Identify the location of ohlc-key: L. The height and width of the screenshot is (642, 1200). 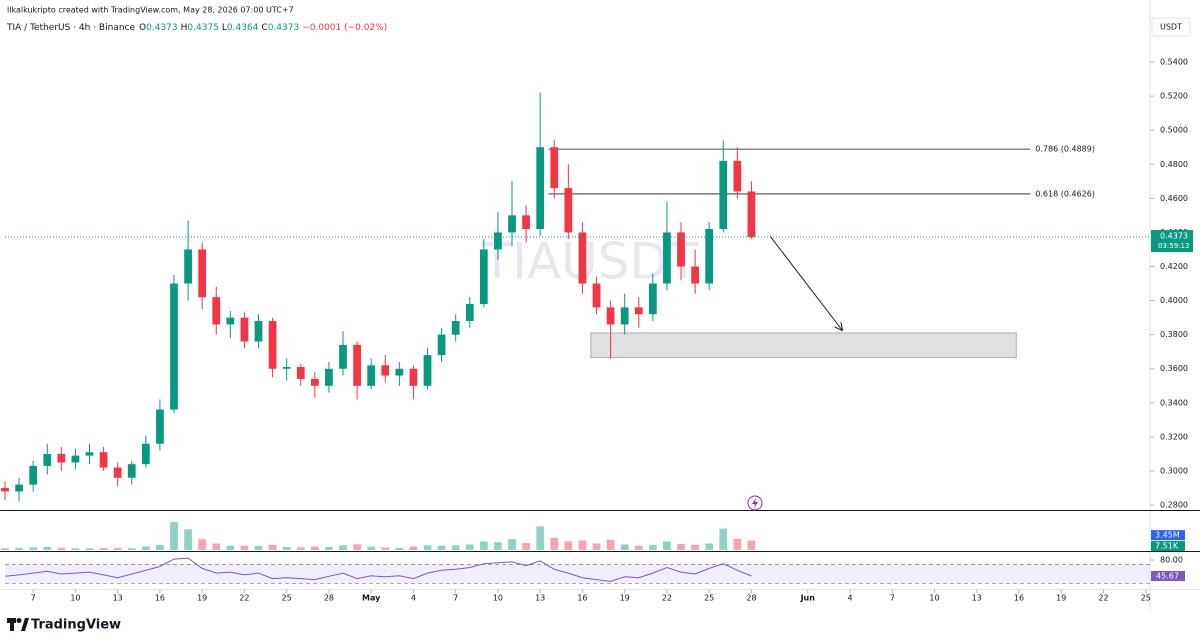
(224, 28).